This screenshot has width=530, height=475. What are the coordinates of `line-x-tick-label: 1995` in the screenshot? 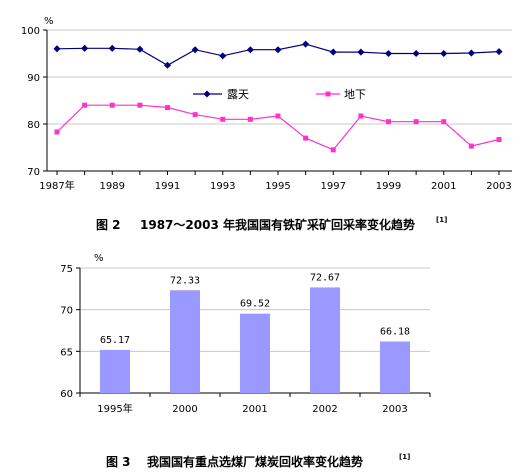 It's located at (277, 186).